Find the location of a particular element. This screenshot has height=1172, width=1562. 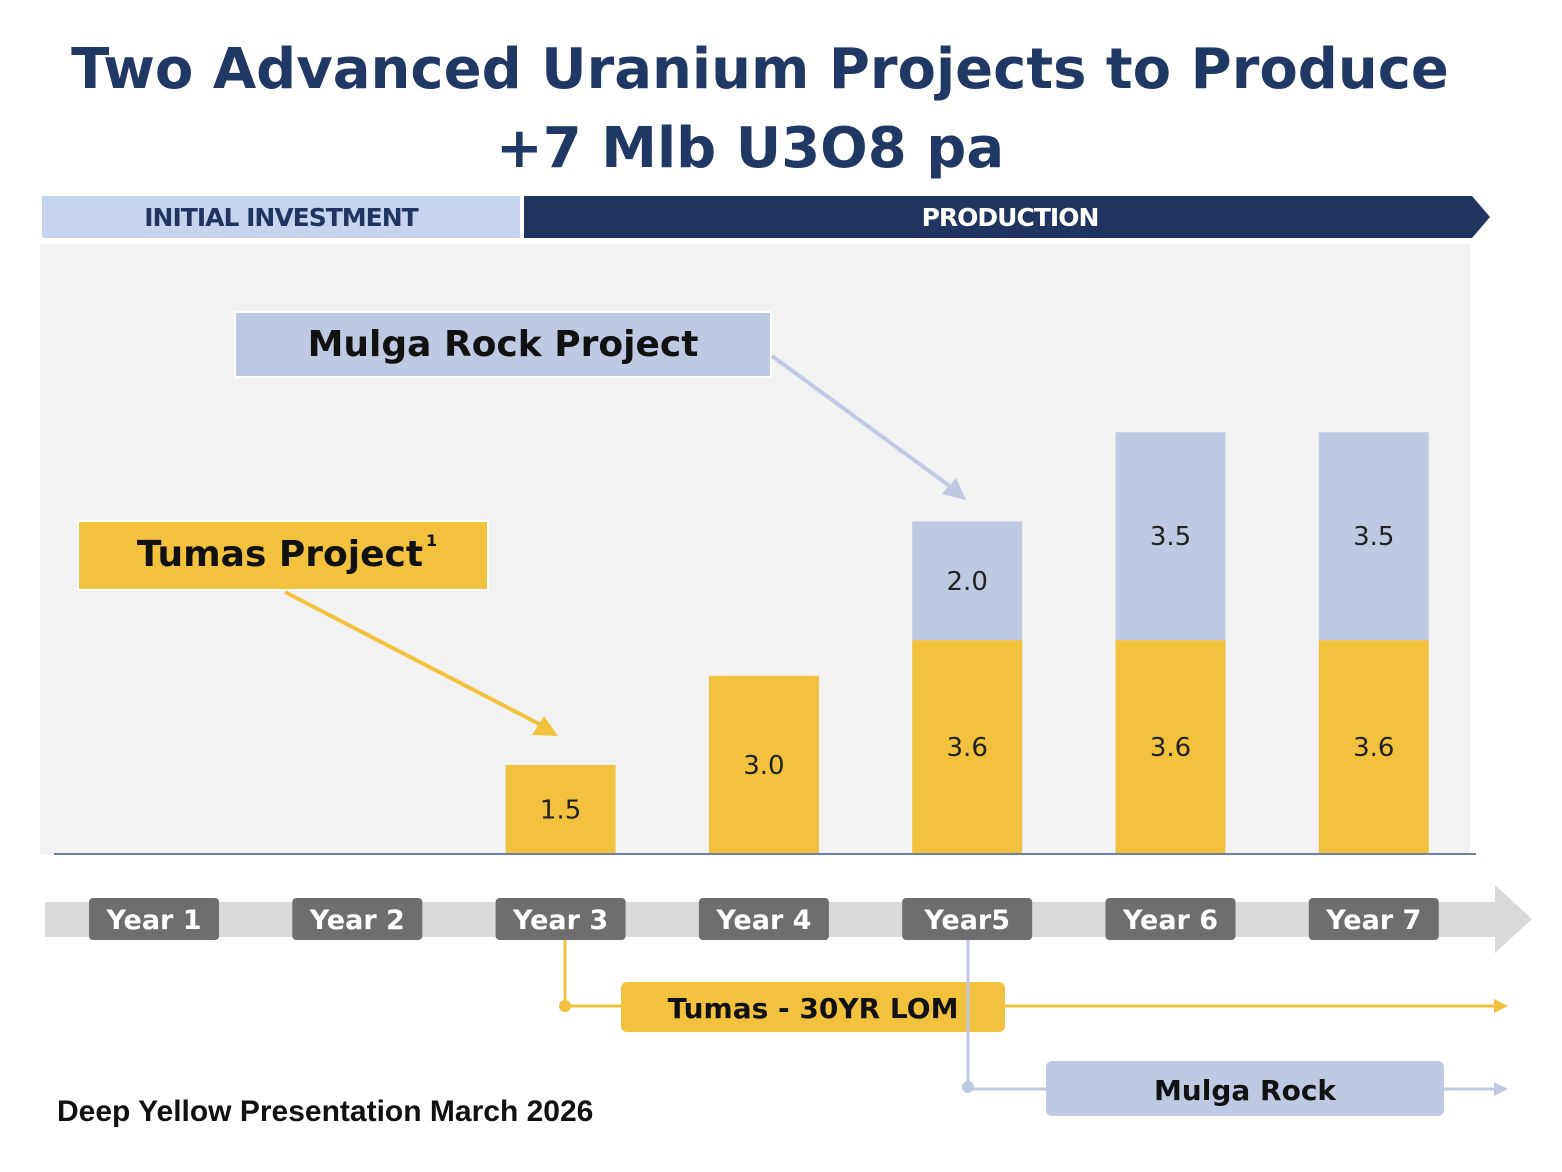

mulga-timeline-arrowhead-icon is located at coordinates (1501, 1089).